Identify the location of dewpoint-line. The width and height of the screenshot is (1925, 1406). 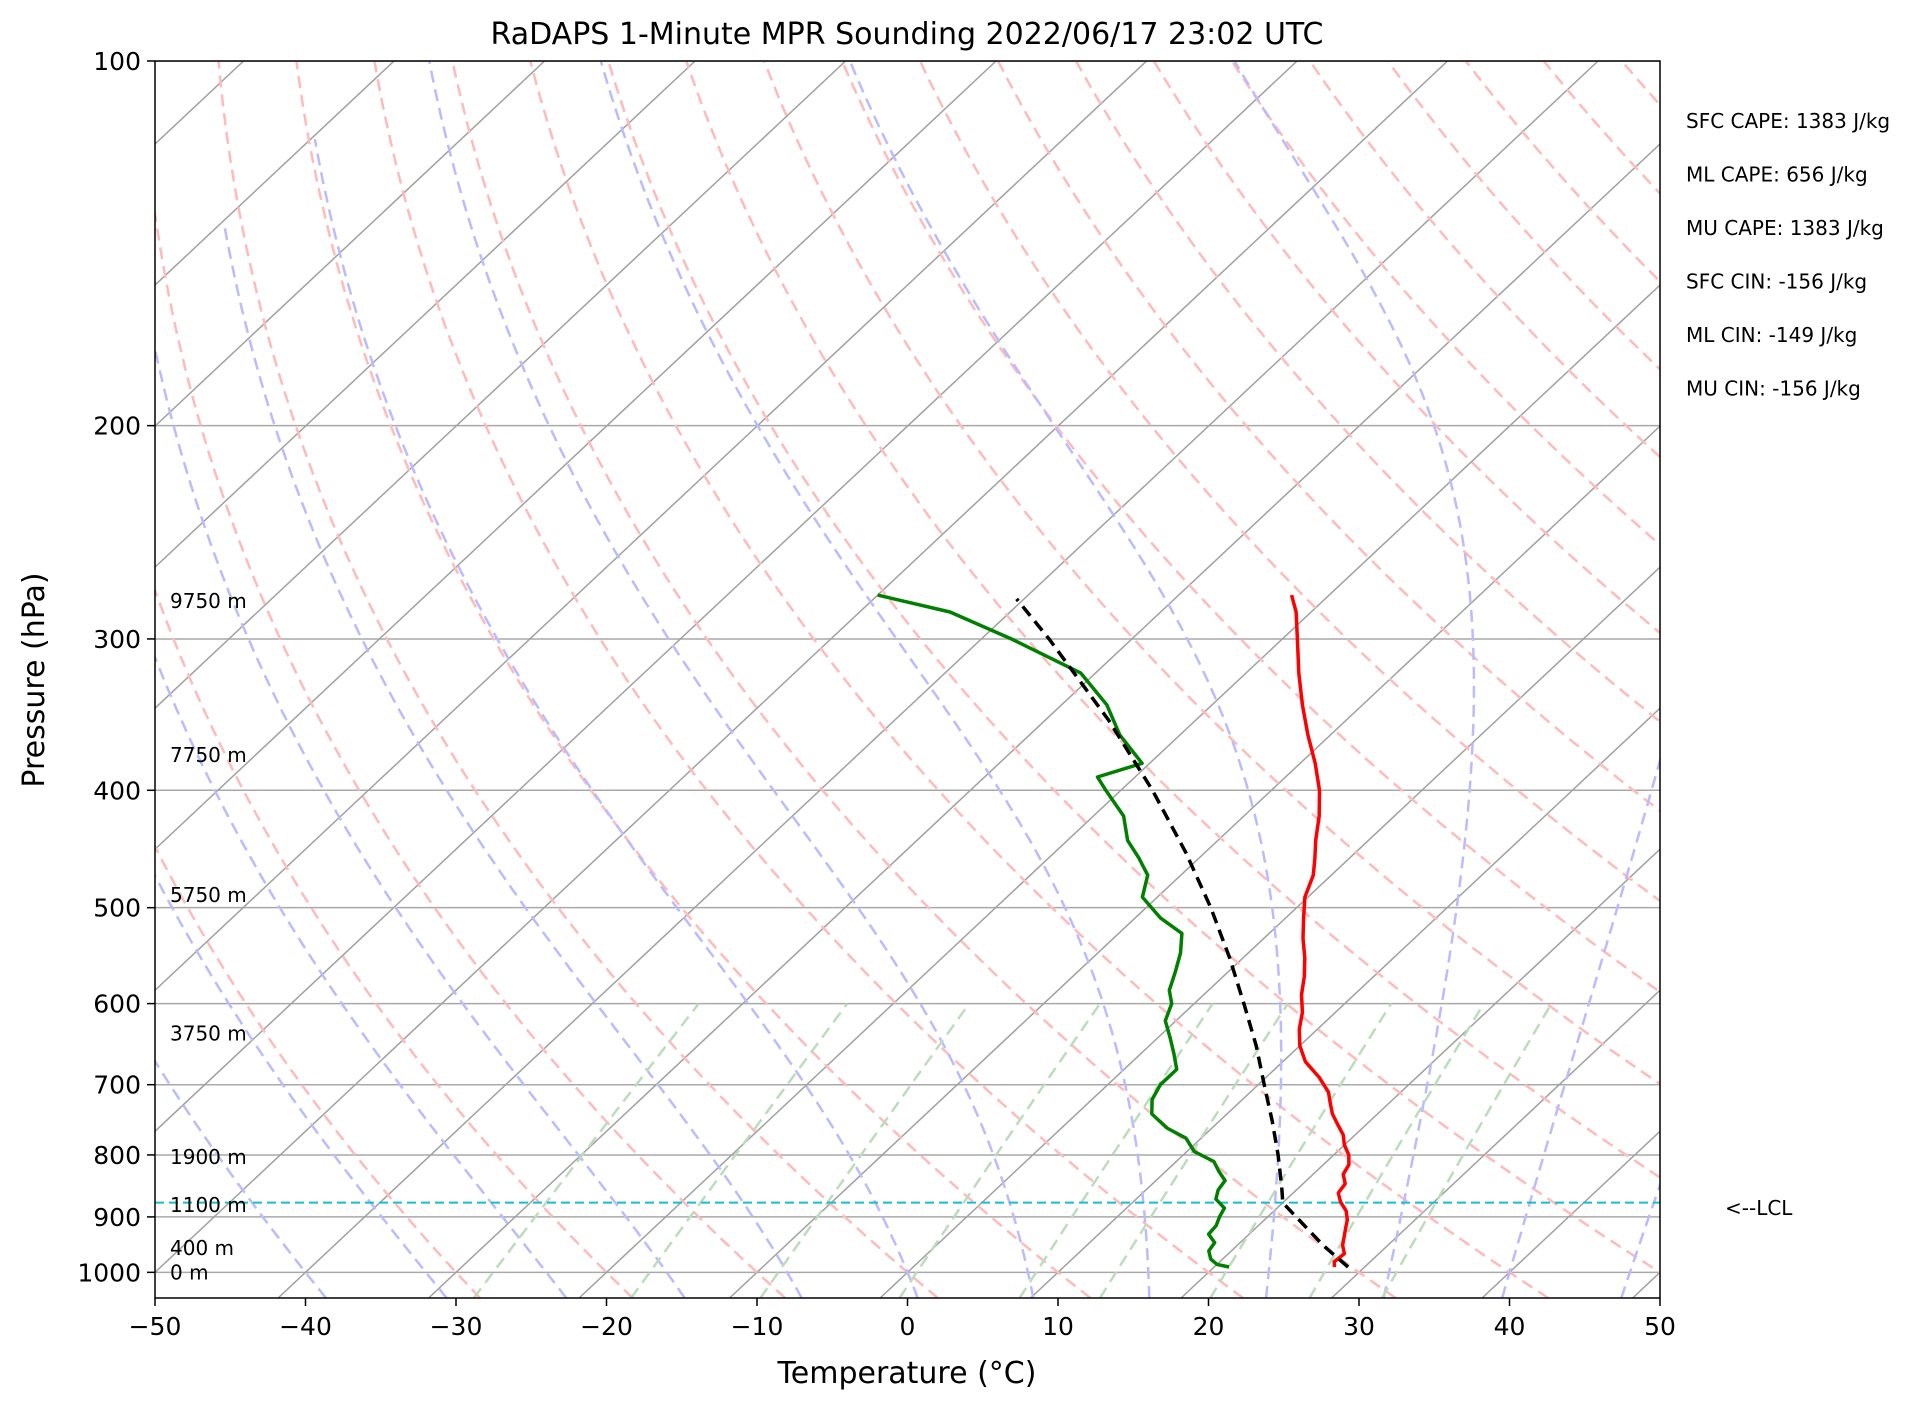
(1053, 931).